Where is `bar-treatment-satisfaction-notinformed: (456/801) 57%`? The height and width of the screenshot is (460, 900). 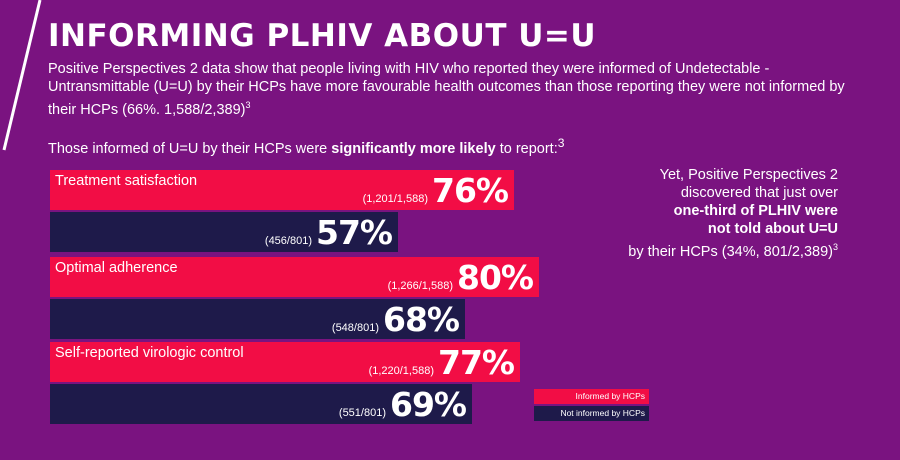 bar-treatment-satisfaction-notinformed: (456/801) 57% is located at coordinates (224, 232).